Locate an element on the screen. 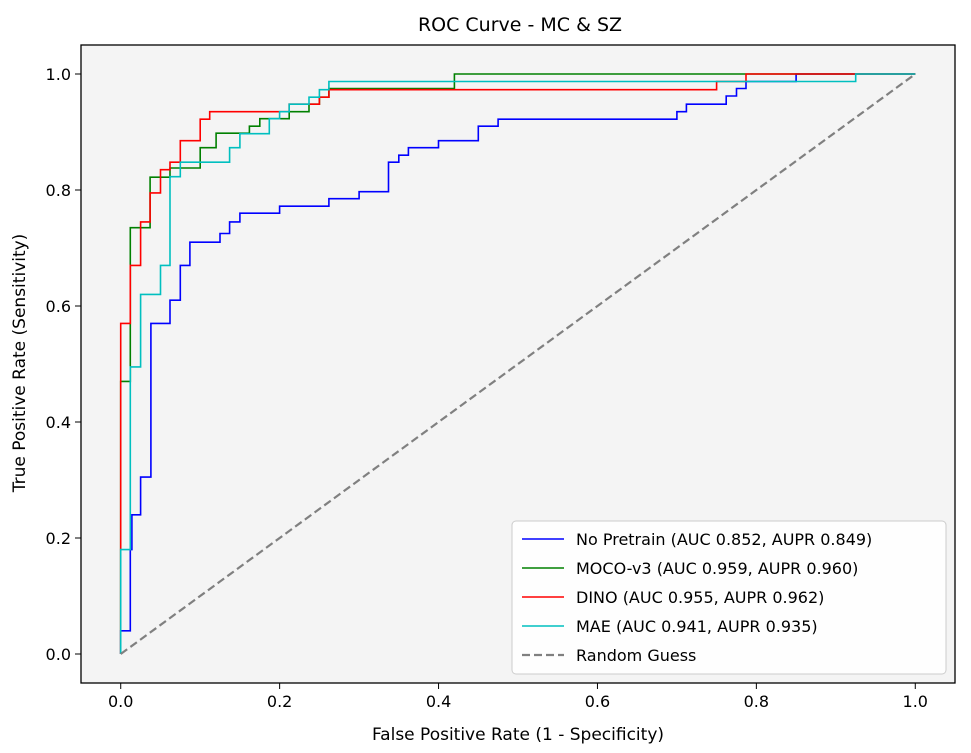 This screenshot has height=753, width=971. x-tick-label: 0.6 is located at coordinates (597, 701).